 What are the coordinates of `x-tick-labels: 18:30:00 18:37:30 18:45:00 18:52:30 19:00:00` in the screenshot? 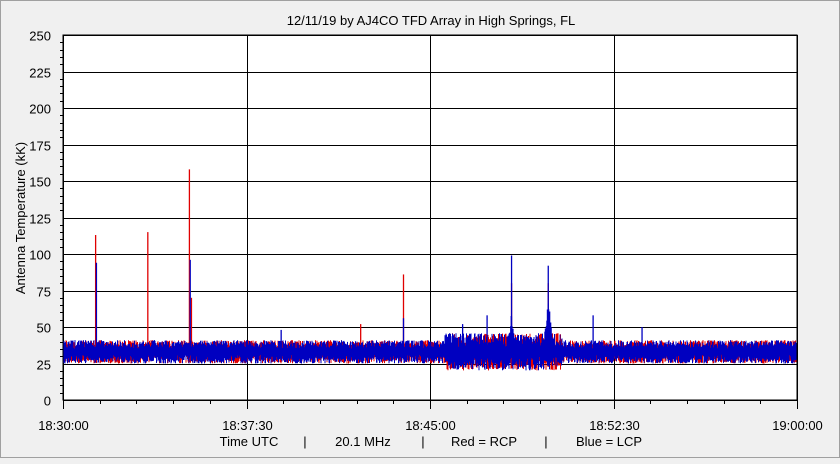 It's located at (430, 425).